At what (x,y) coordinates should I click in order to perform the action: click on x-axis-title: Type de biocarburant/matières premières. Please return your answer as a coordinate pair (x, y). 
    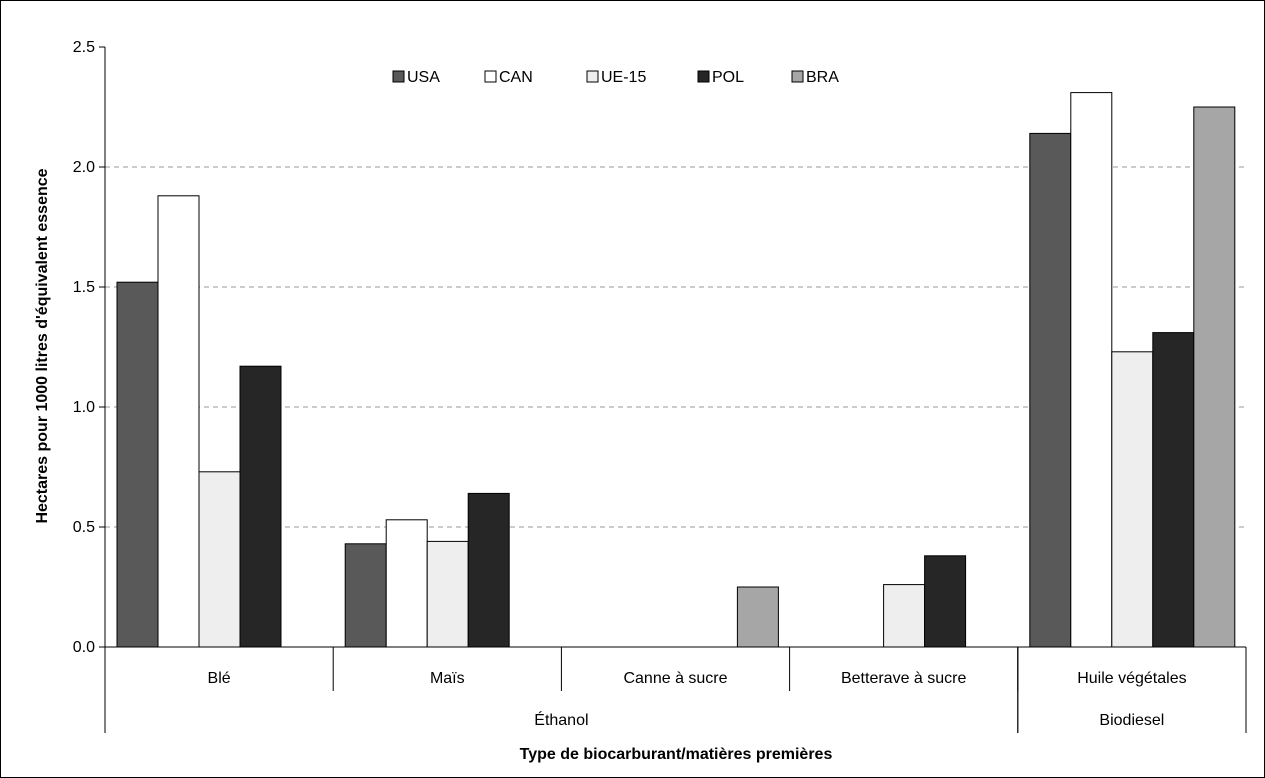
    Looking at the image, I should click on (676, 754).